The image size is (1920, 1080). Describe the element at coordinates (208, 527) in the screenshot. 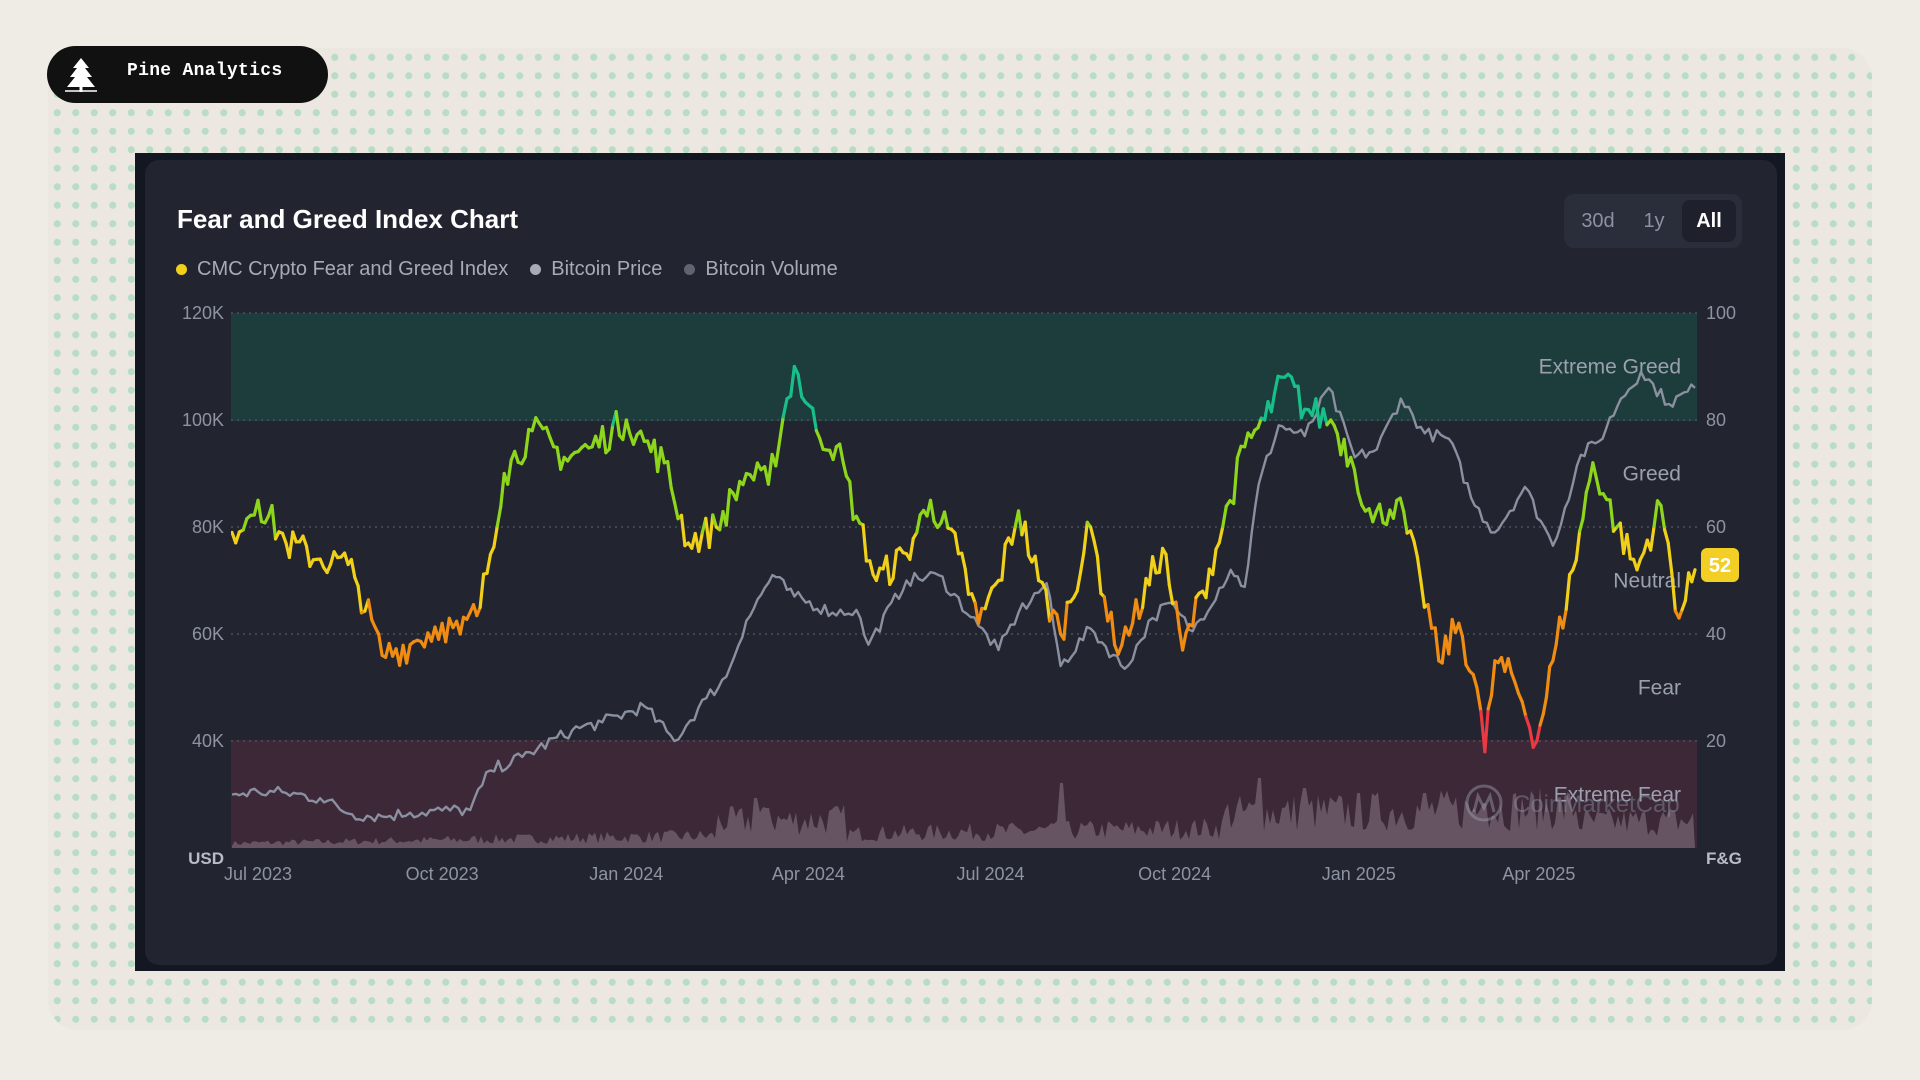

I see `left-tick-label: 80K` at that location.